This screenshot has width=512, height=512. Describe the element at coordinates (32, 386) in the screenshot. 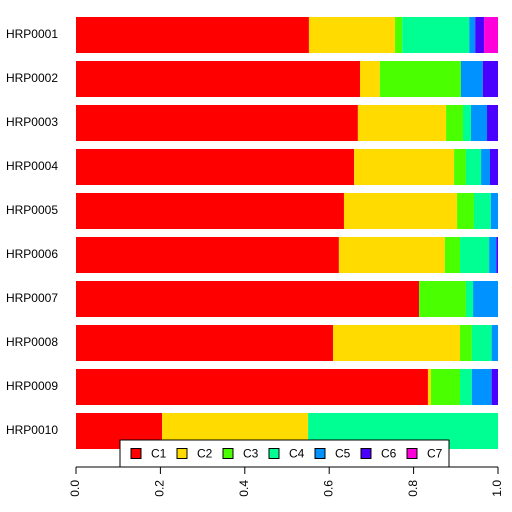

I see `y-tick-label: HRP0009` at that location.